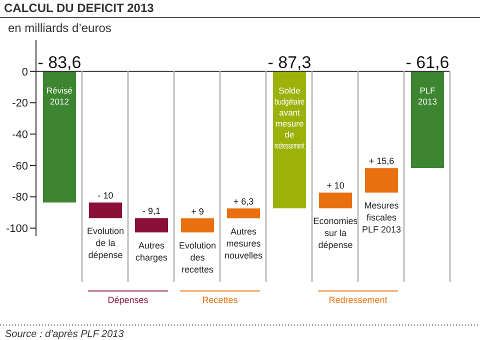 This screenshot has height=340, width=480. Describe the element at coordinates (358, 300) in the screenshot. I see `text: Redressement` at that location.